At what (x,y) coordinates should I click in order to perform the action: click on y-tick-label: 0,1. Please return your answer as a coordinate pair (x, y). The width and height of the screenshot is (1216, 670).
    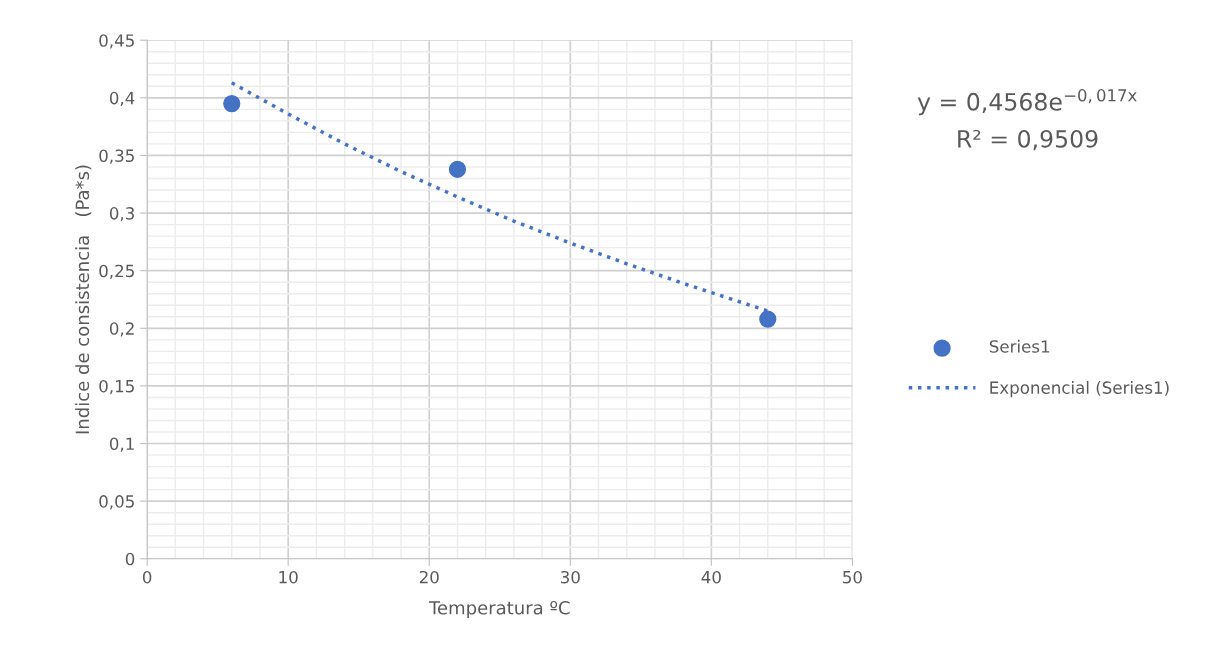
    Looking at the image, I should click on (121, 444).